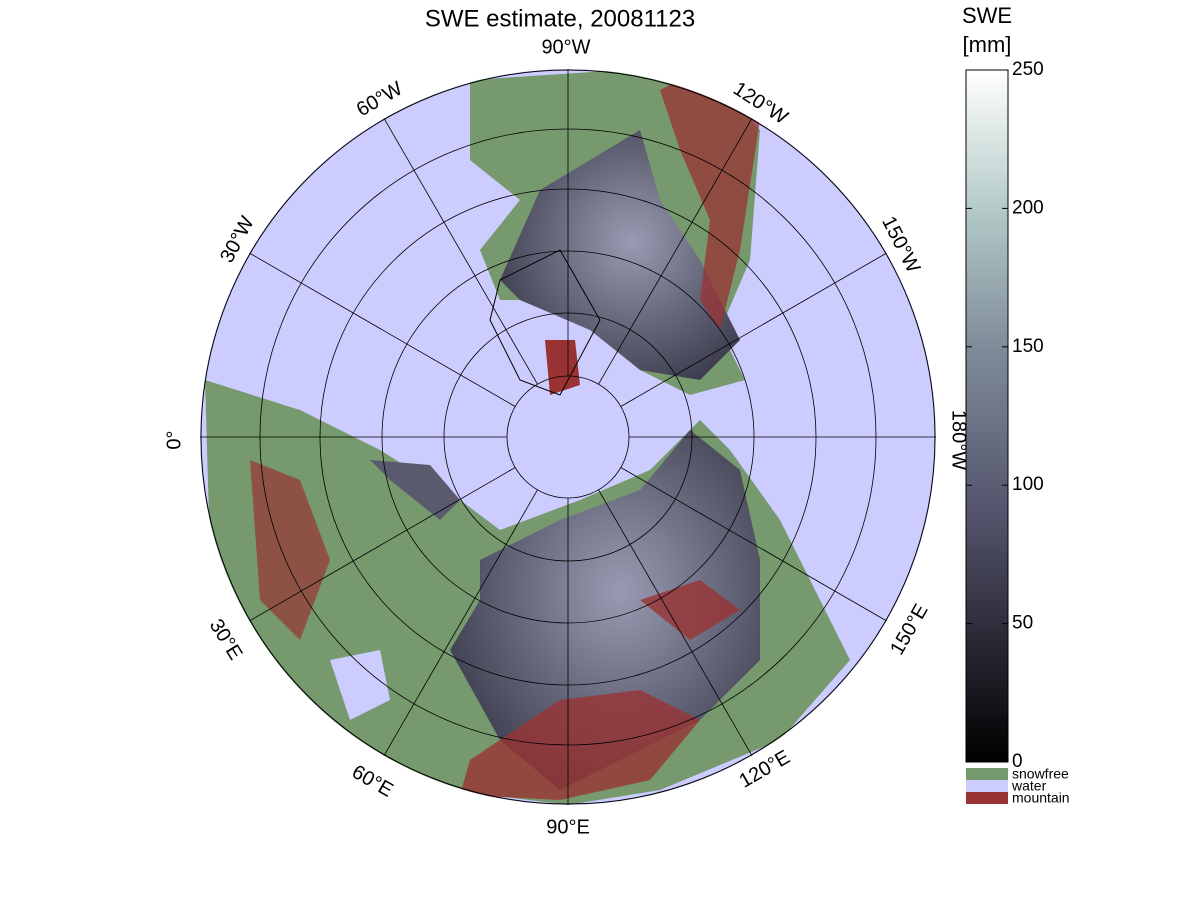 The image size is (1201, 901). Describe the element at coordinates (987, 44) in the screenshot. I see `colorbar-title: [mm]` at that location.